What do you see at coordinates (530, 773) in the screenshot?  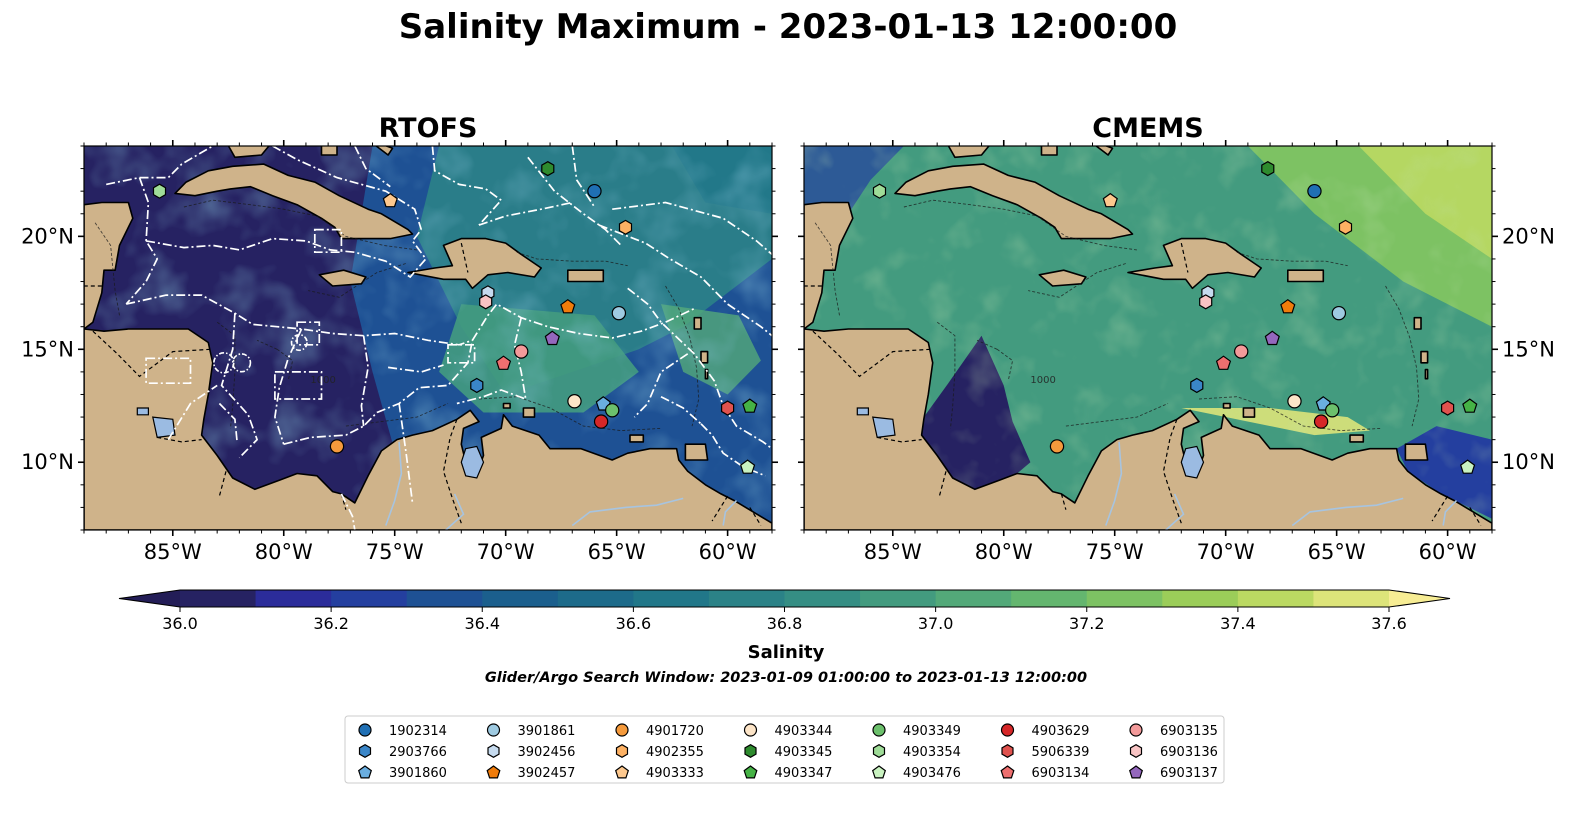 I see `legend-item: 3902457` at bounding box center [530, 773].